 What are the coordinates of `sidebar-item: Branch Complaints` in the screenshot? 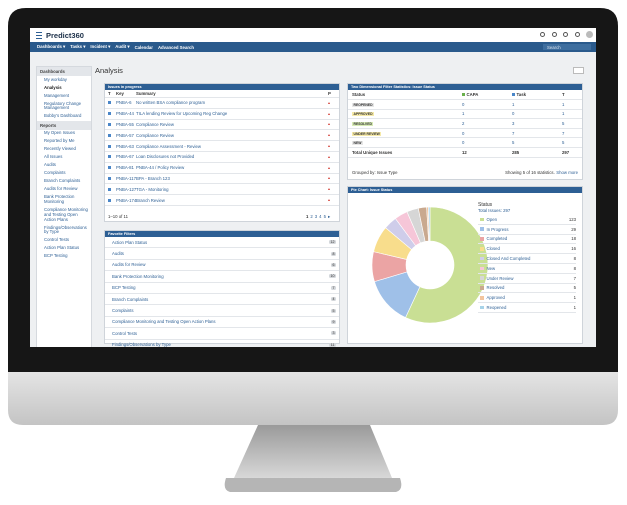 It's located at (62, 181).